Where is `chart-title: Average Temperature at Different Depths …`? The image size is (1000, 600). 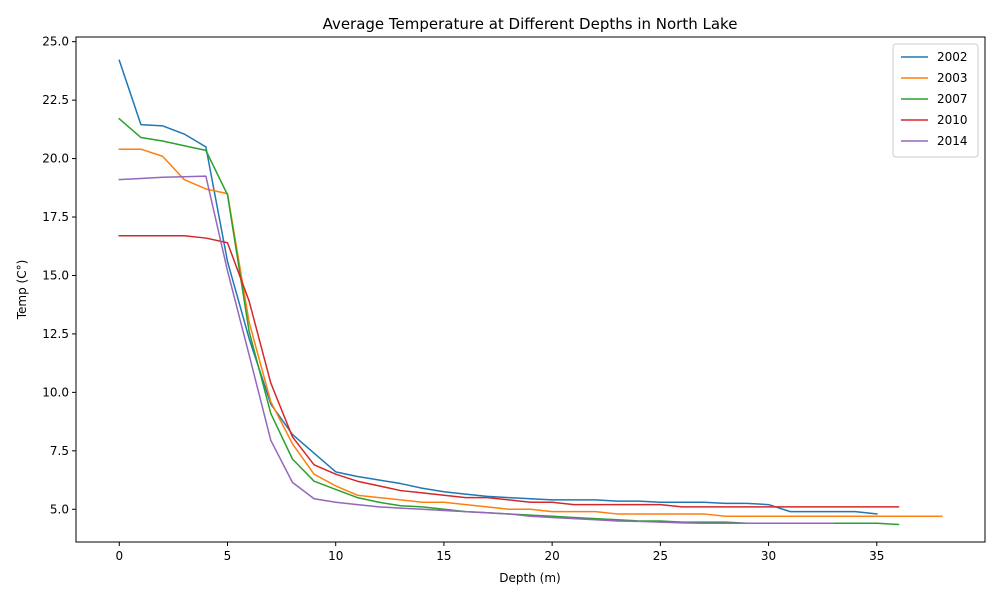 chart-title: Average Temperature at Different Depths … is located at coordinates (530, 24).